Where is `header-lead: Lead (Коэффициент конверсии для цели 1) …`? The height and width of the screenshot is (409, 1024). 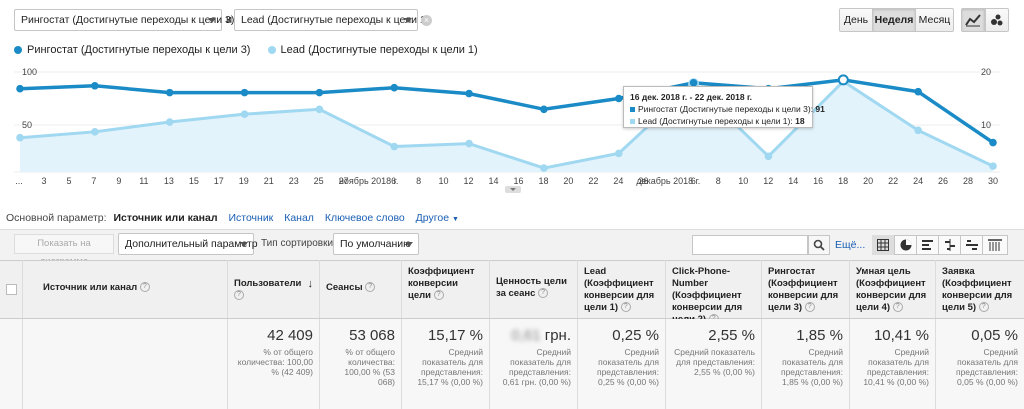 header-lead: Lead (Коэффициент конверсии для цели 1) … is located at coordinates (622, 289).